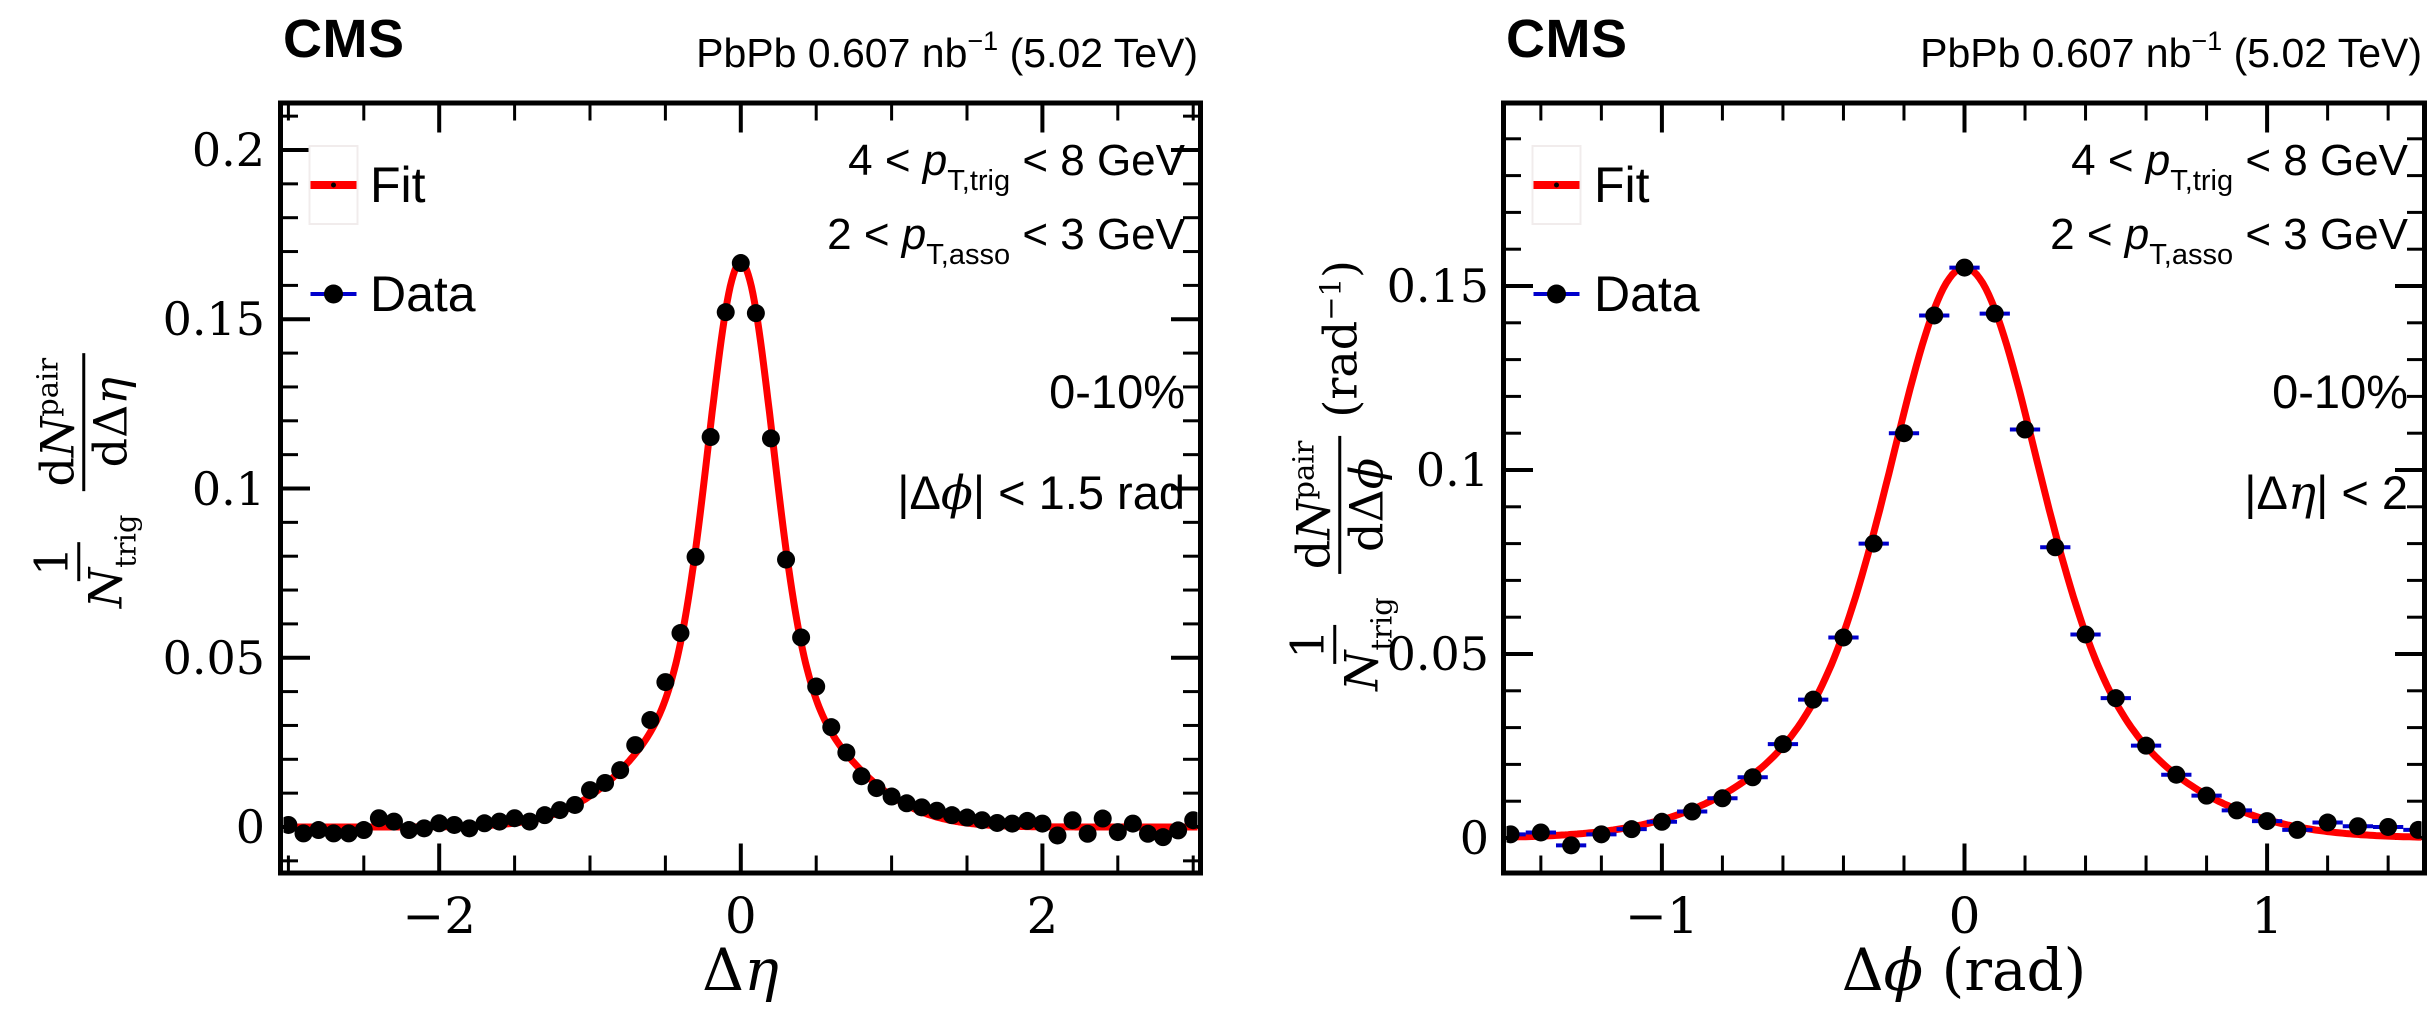 The height and width of the screenshot is (1028, 2435). Describe the element at coordinates (1366, 520) in the screenshot. I see `ylabel-d-delta: dΔ` at that location.